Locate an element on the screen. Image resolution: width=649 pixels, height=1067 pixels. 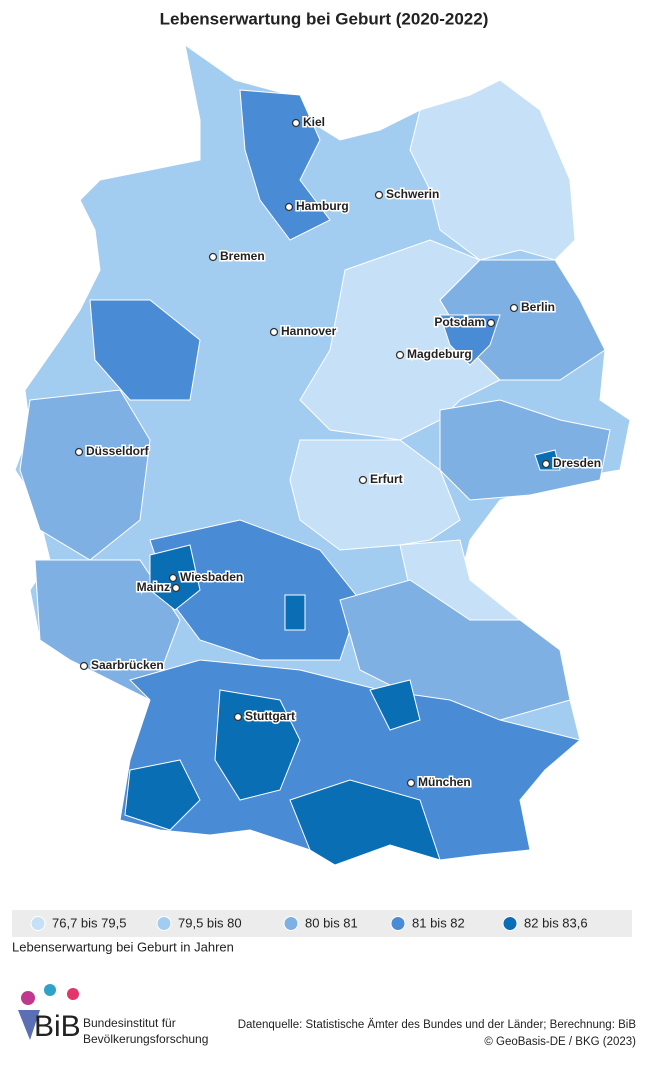
legend-label: 79,5 bis 80 is located at coordinates (210, 922).